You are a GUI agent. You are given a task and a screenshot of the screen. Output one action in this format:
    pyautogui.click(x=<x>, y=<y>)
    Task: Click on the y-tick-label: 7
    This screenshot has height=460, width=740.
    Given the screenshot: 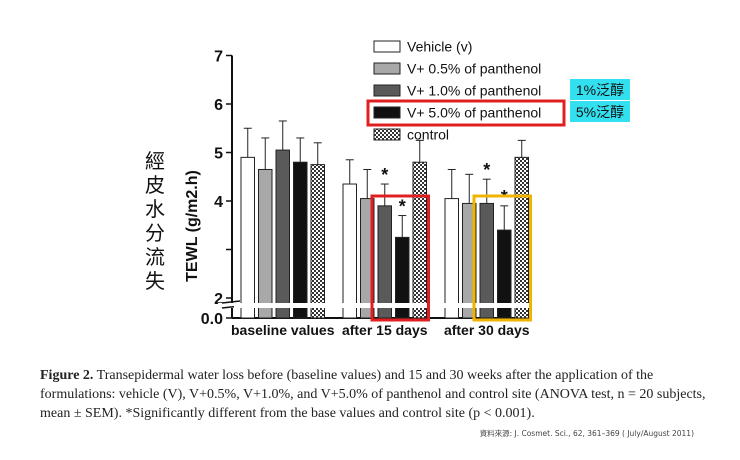 What is the action you would take?
    pyautogui.click(x=218, y=57)
    